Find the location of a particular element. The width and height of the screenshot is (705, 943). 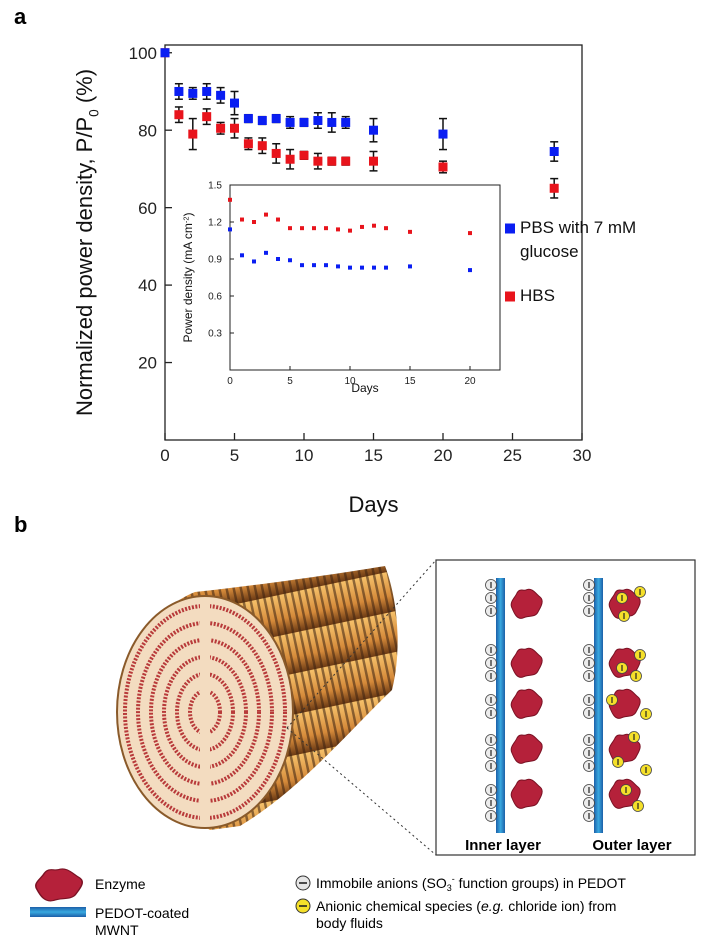

fiber-illustration is located at coordinates (257, 698).